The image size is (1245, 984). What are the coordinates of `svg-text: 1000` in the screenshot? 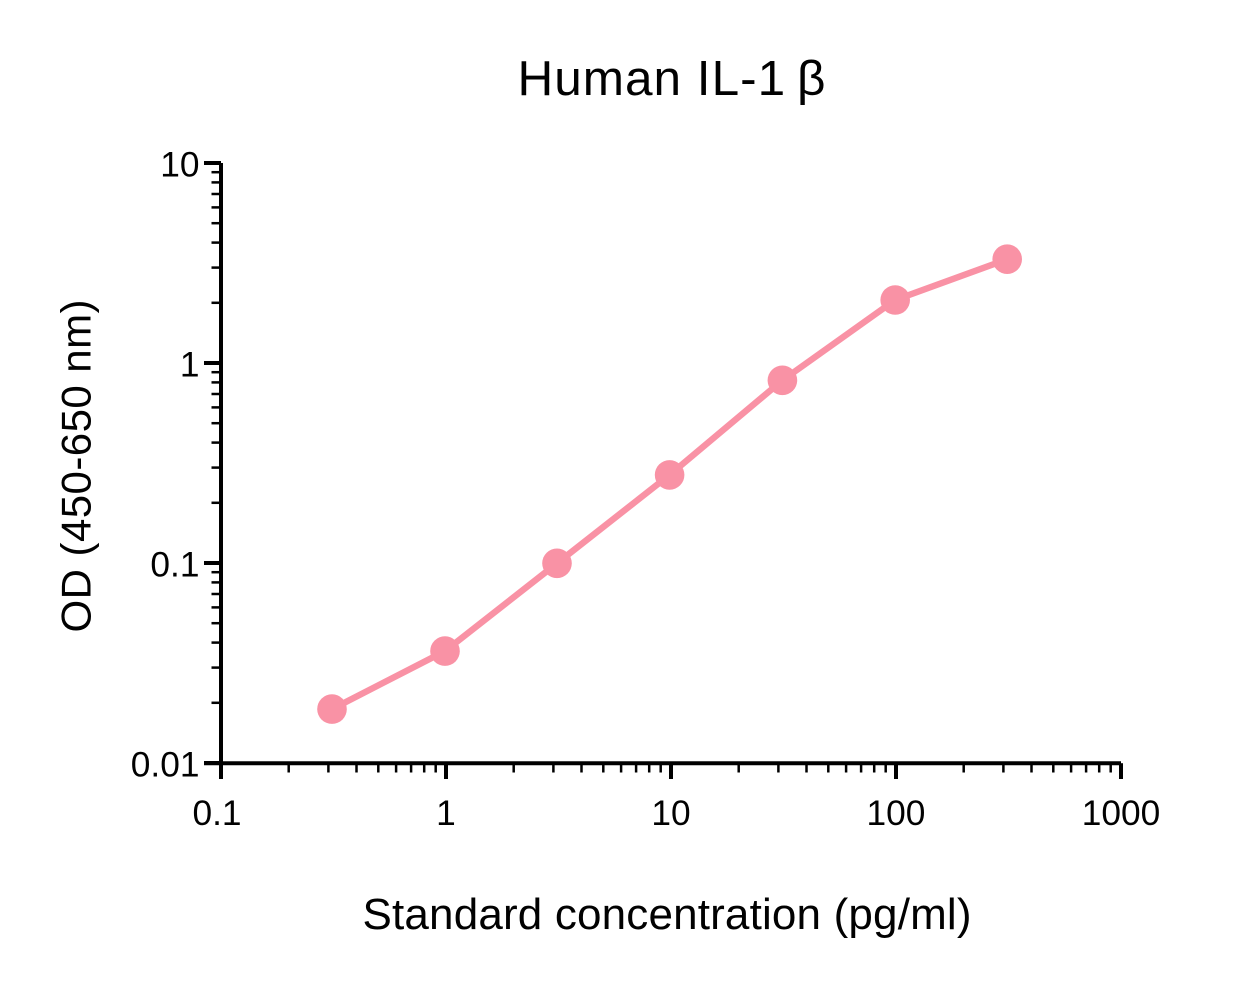 It's located at (1121, 813).